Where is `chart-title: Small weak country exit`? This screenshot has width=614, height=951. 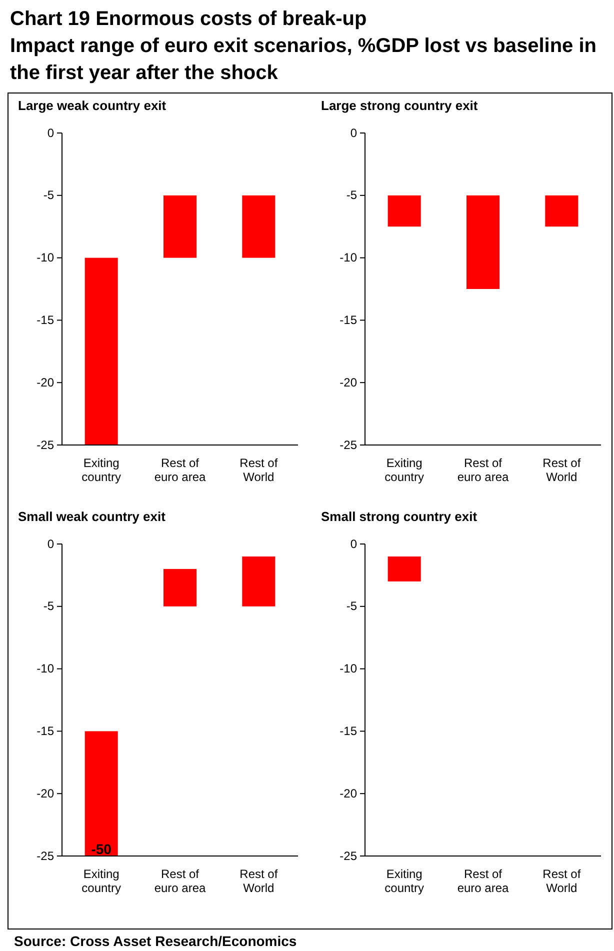 chart-title: Small weak country exit is located at coordinates (92, 516).